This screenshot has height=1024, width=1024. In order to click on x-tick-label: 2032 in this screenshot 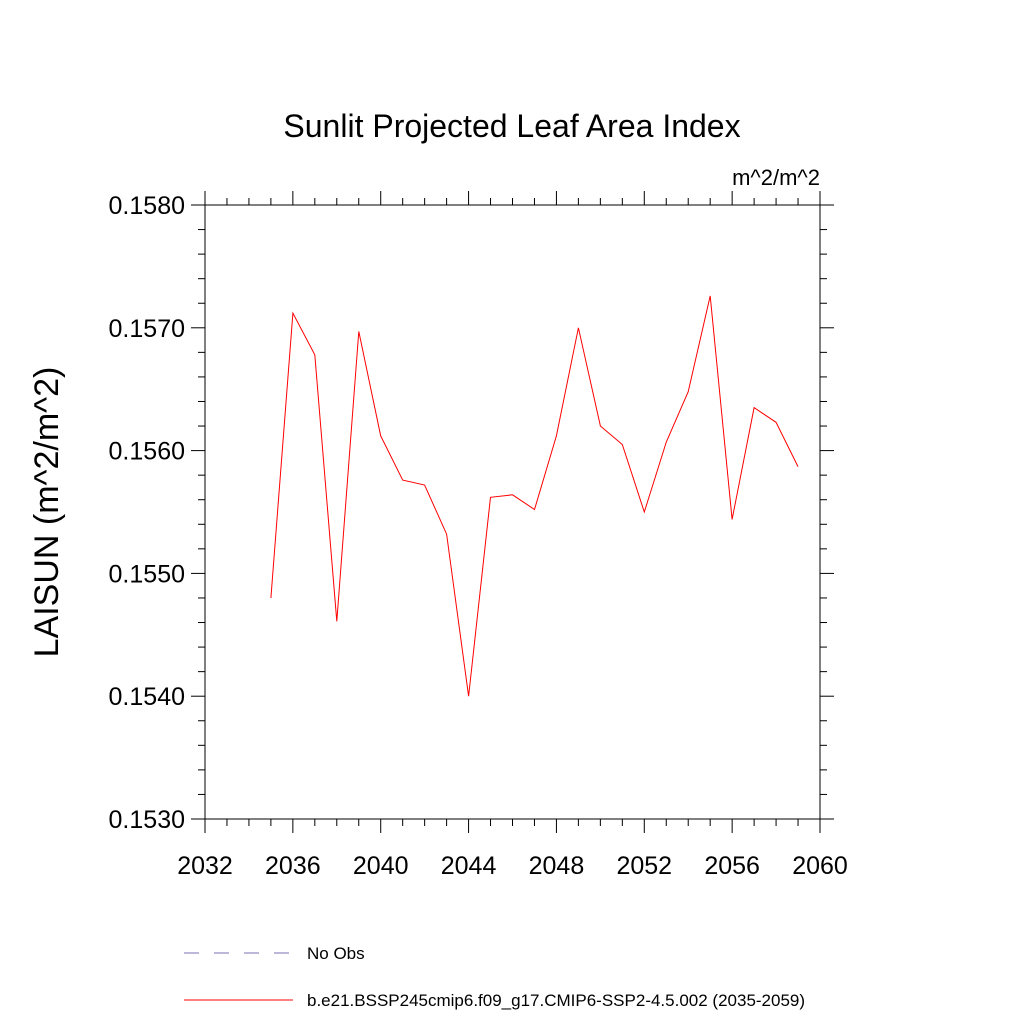, I will do `click(205, 866)`.